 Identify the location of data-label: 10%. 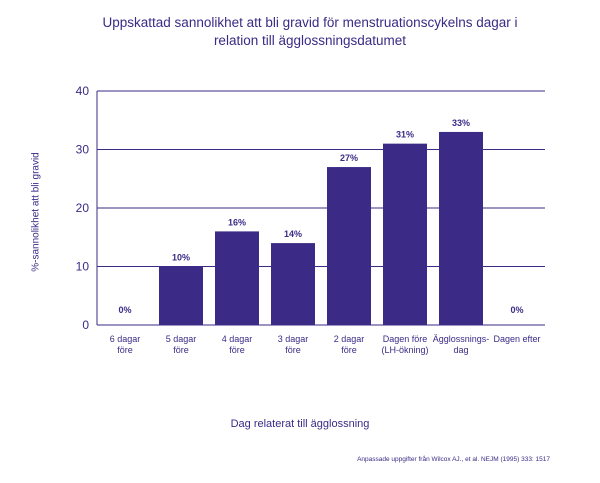
(181, 258).